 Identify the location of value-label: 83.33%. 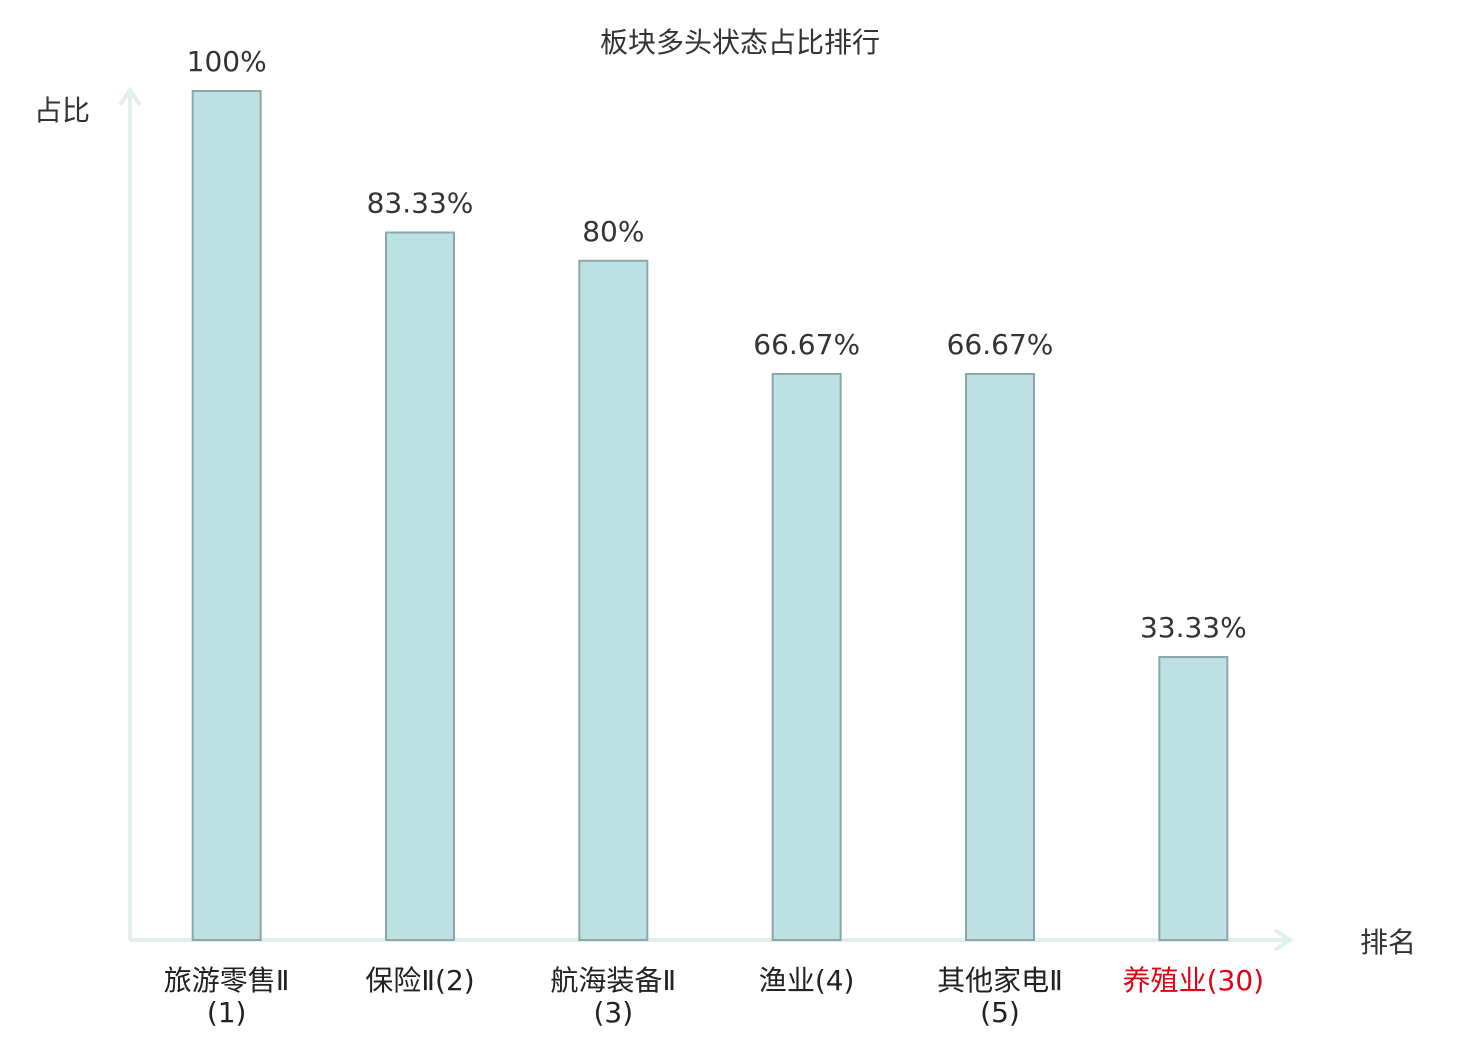
(420, 203).